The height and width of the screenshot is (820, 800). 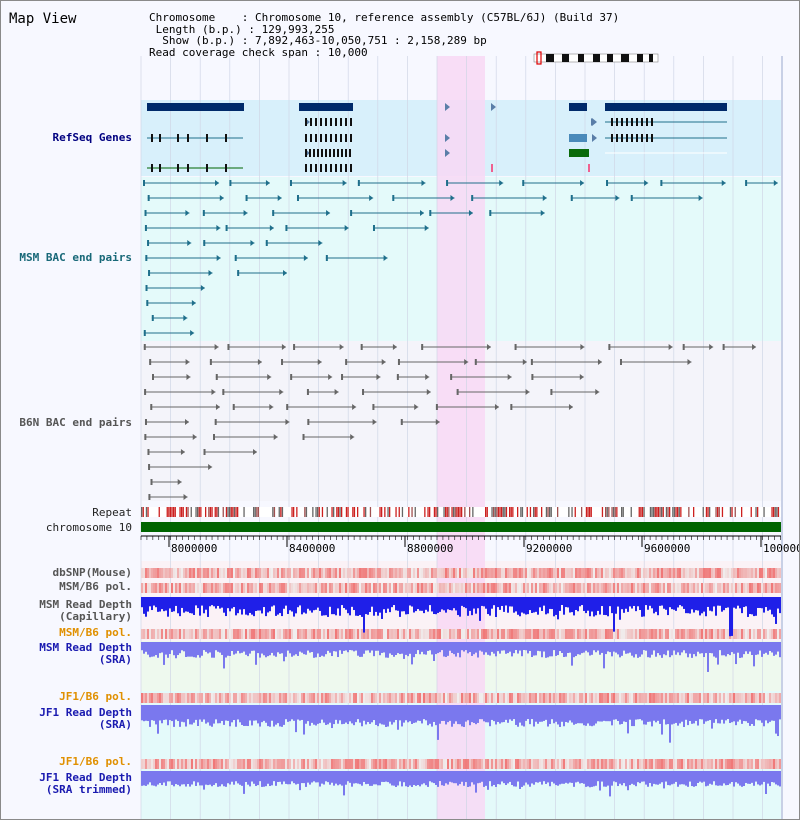 What do you see at coordinates (75, 257) in the screenshot?
I see `track-label-msm-bac: MSM BAC end pairs` at bounding box center [75, 257].